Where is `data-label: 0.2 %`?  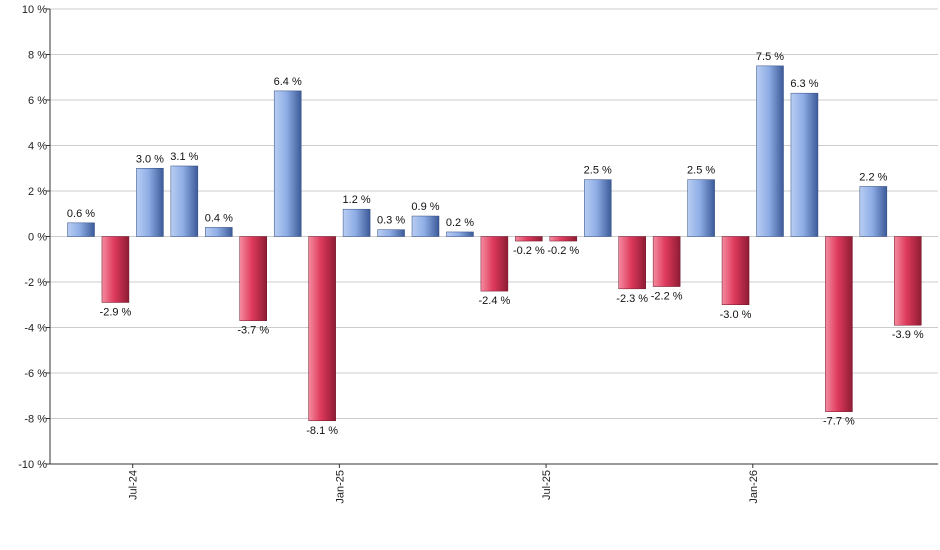 data-label: 0.2 % is located at coordinates (460, 223).